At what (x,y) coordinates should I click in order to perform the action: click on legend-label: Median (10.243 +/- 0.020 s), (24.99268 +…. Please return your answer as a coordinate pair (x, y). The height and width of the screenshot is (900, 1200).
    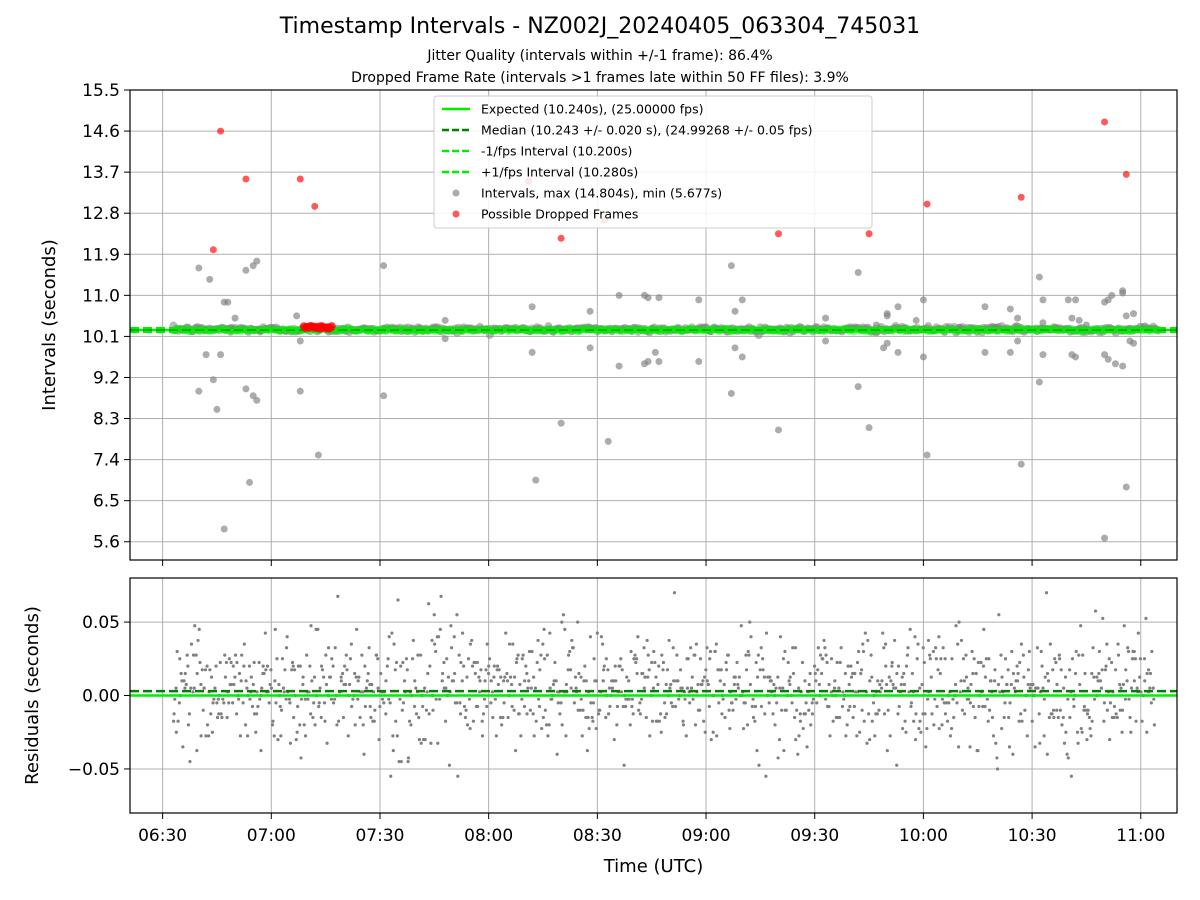
    Looking at the image, I should click on (646, 130).